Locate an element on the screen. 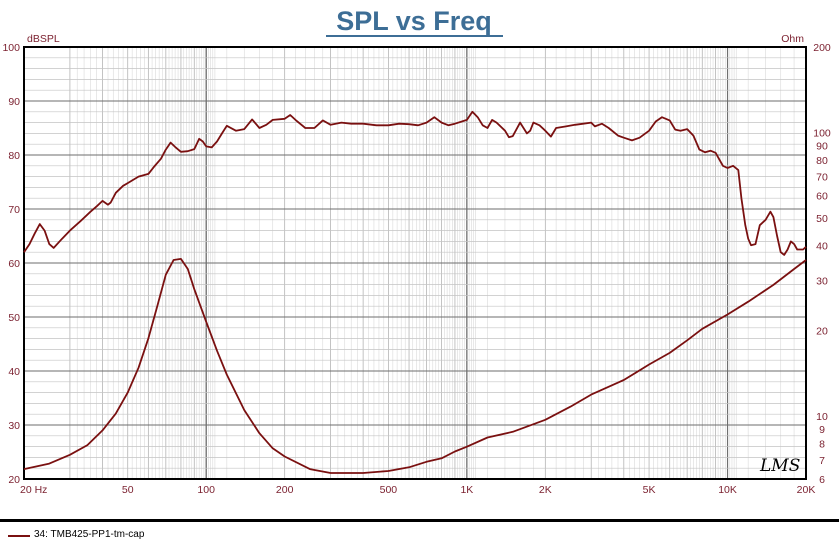 This screenshot has width=839, height=548. x-axis-tick-label: 10K is located at coordinates (727, 490).